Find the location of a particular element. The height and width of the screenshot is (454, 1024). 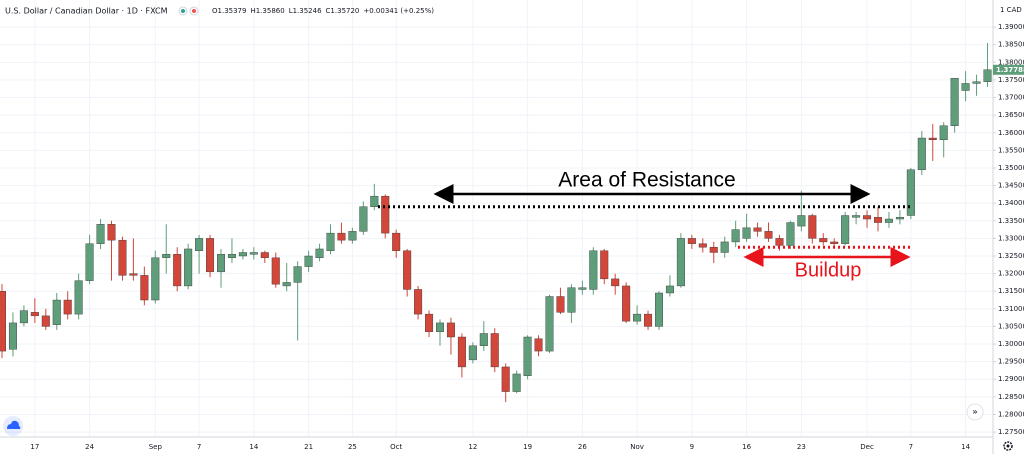

y-tick-label: 1.32500 is located at coordinates (1011, 256).